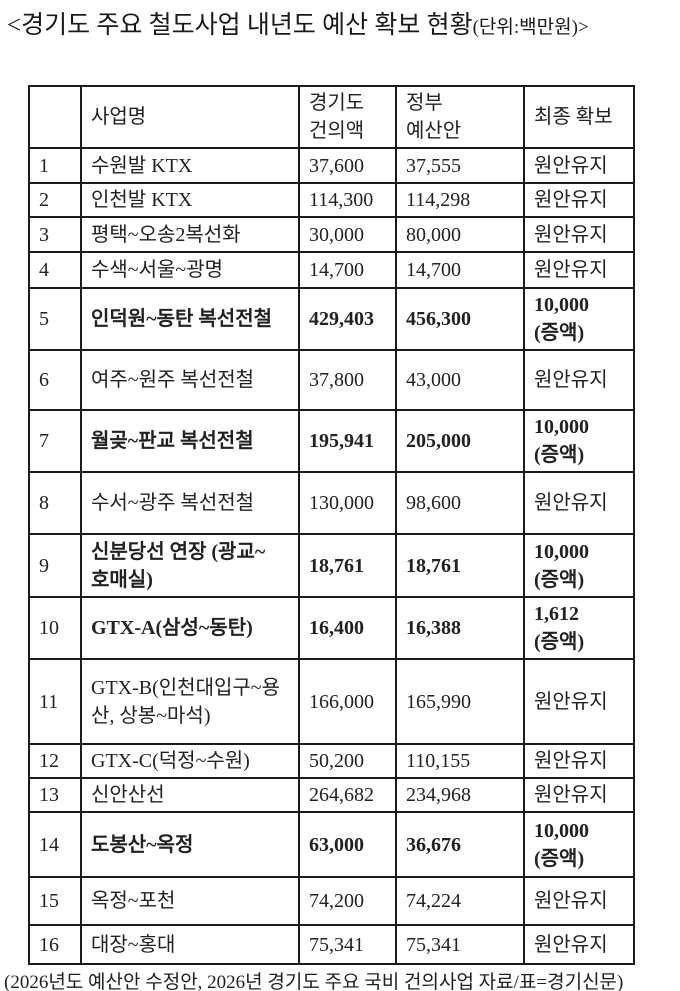 The width and height of the screenshot is (680, 991). Describe the element at coordinates (460, 319) in the screenshot. I see `gov-budget-cell: 456,300` at that location.